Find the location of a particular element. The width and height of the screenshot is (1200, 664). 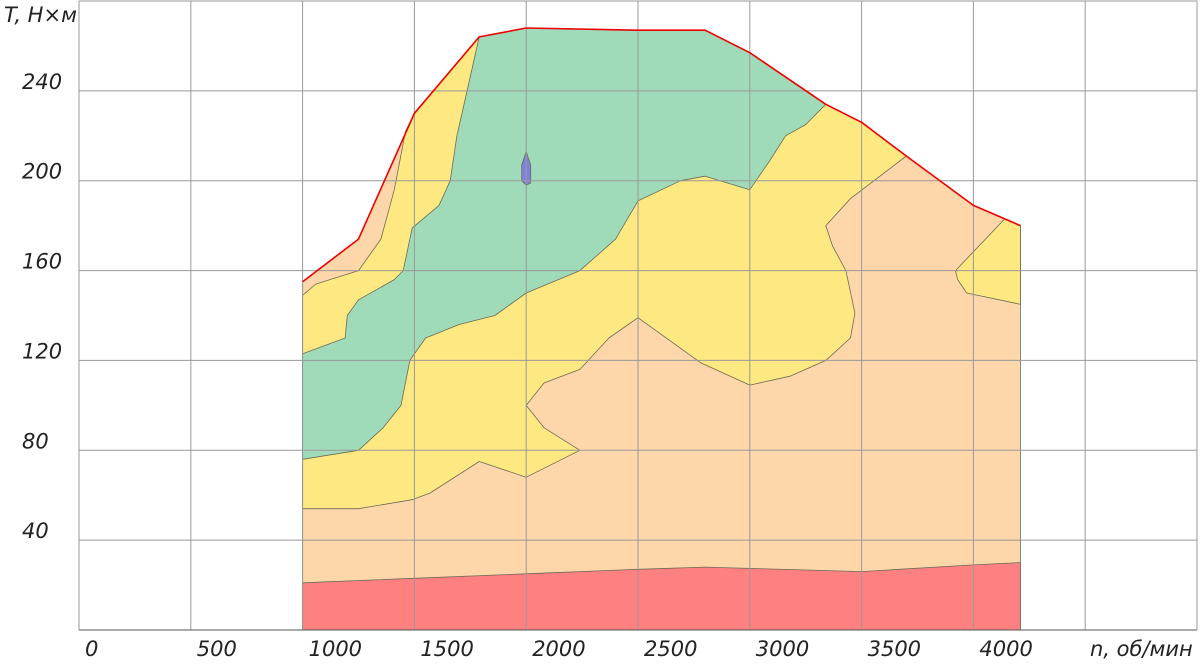

y-tick-label: 80 is located at coordinates (35, 441).